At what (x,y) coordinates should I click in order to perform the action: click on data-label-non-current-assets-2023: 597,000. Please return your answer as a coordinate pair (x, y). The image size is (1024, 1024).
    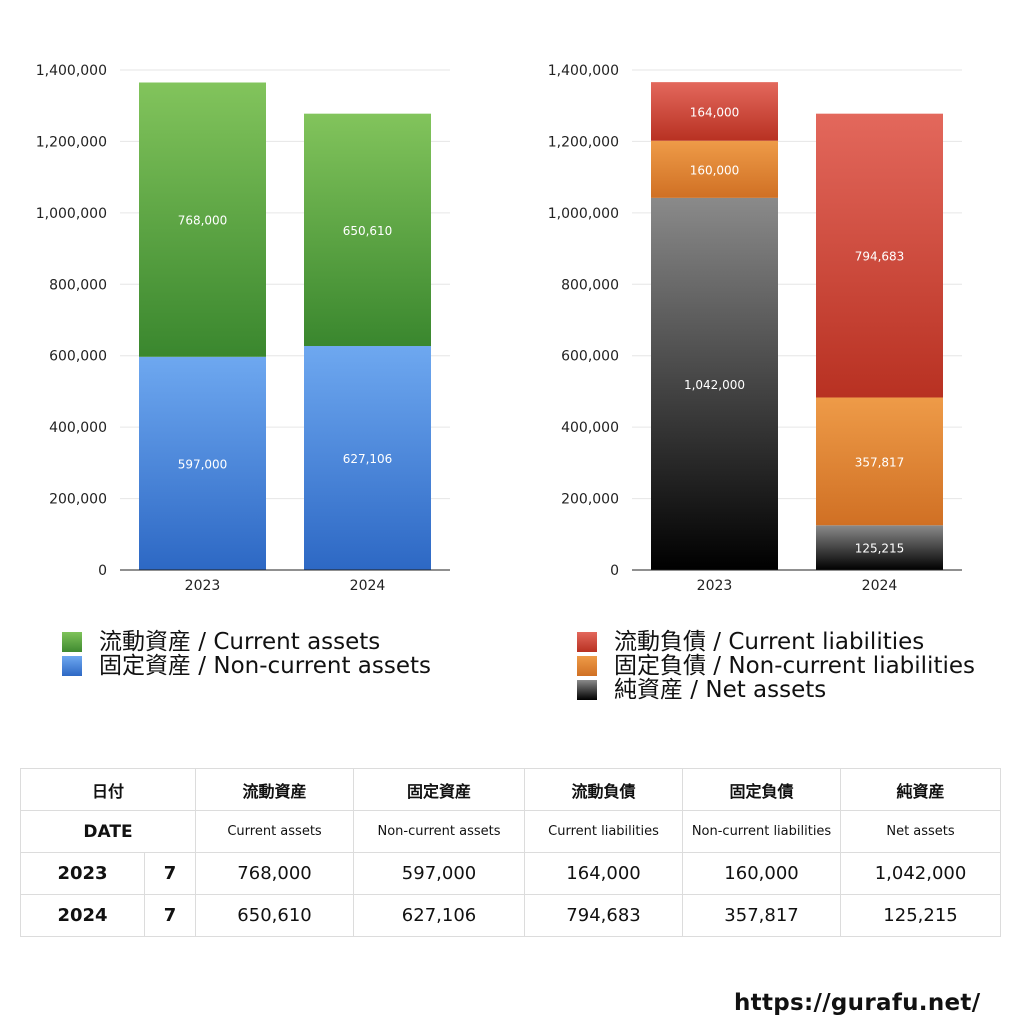
    Looking at the image, I should click on (203, 464).